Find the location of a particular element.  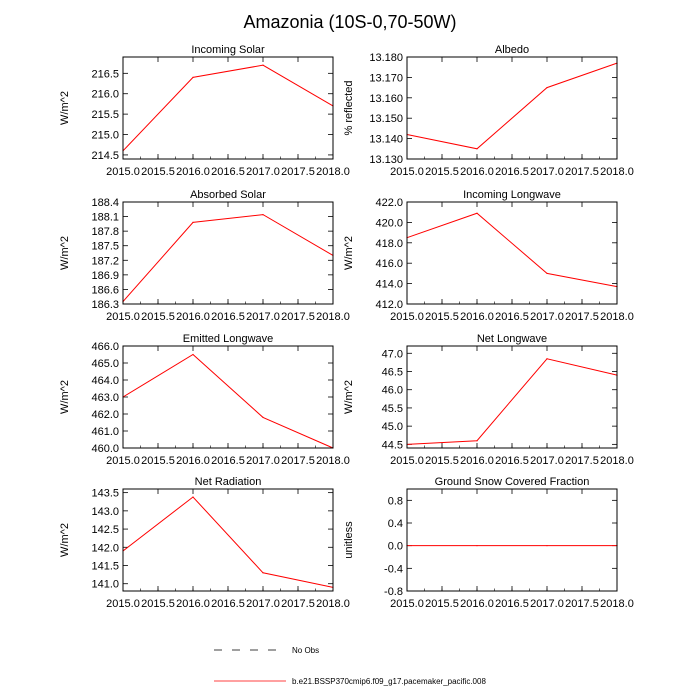

y-tick-label: 186.6 is located at coordinates (105, 290).